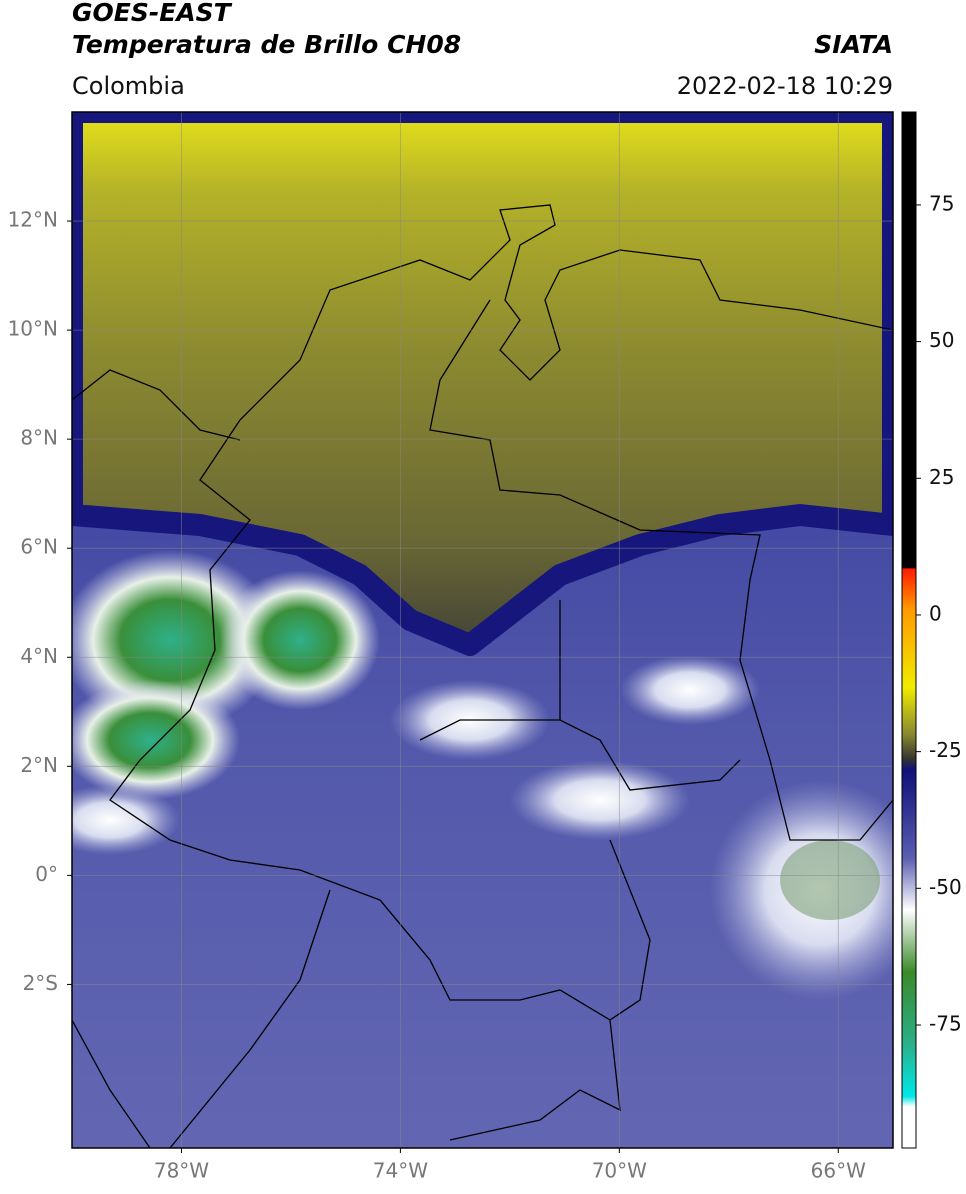  I want to click on y-tick-label: 2°N, so click(39, 765).